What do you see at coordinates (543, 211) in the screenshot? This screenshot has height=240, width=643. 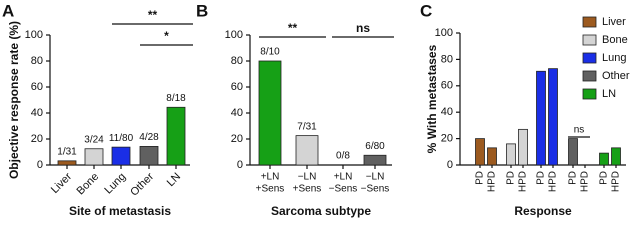 I see `x-axis-label: Response` at bounding box center [543, 211].